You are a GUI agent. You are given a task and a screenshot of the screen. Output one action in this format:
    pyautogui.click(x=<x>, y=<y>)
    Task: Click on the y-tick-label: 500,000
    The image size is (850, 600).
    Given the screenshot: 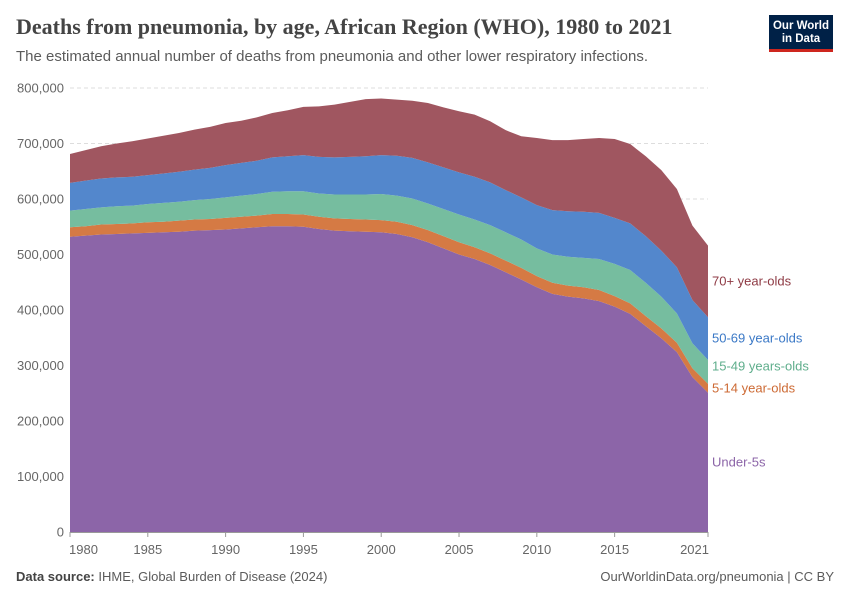 What is the action you would take?
    pyautogui.click(x=40, y=254)
    